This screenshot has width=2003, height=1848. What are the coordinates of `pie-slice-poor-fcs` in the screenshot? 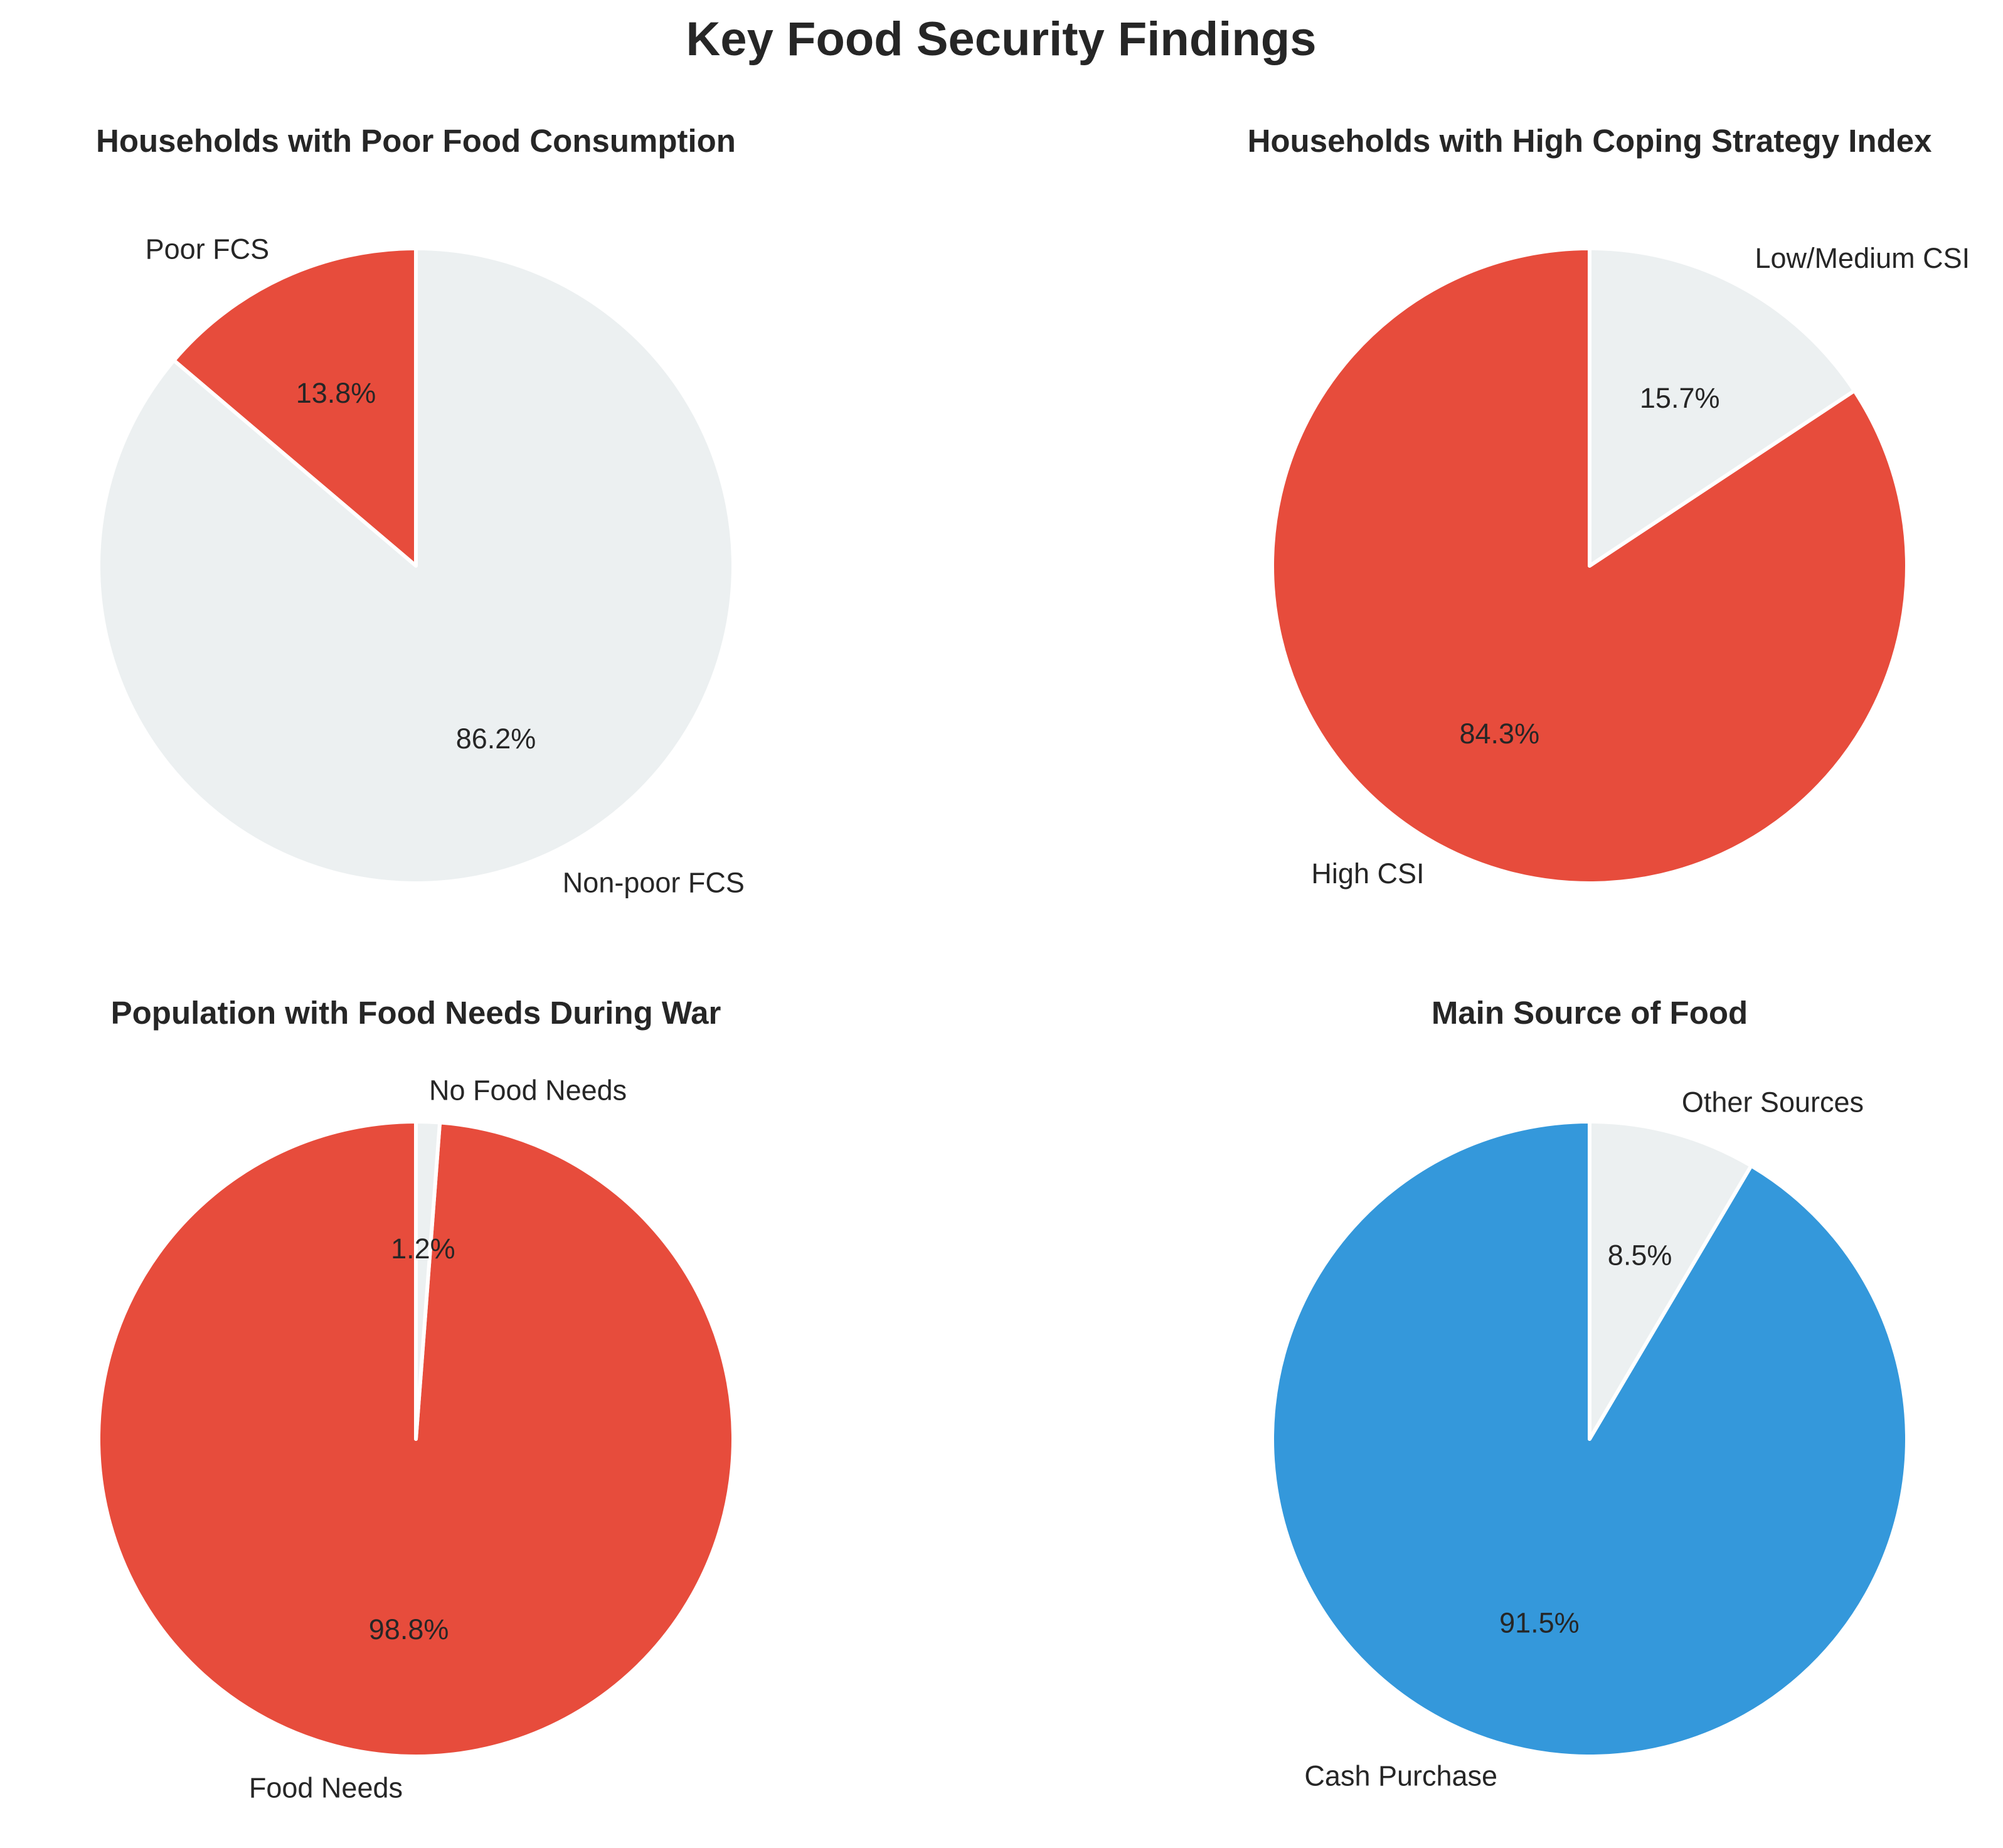 It's located at (295, 407).